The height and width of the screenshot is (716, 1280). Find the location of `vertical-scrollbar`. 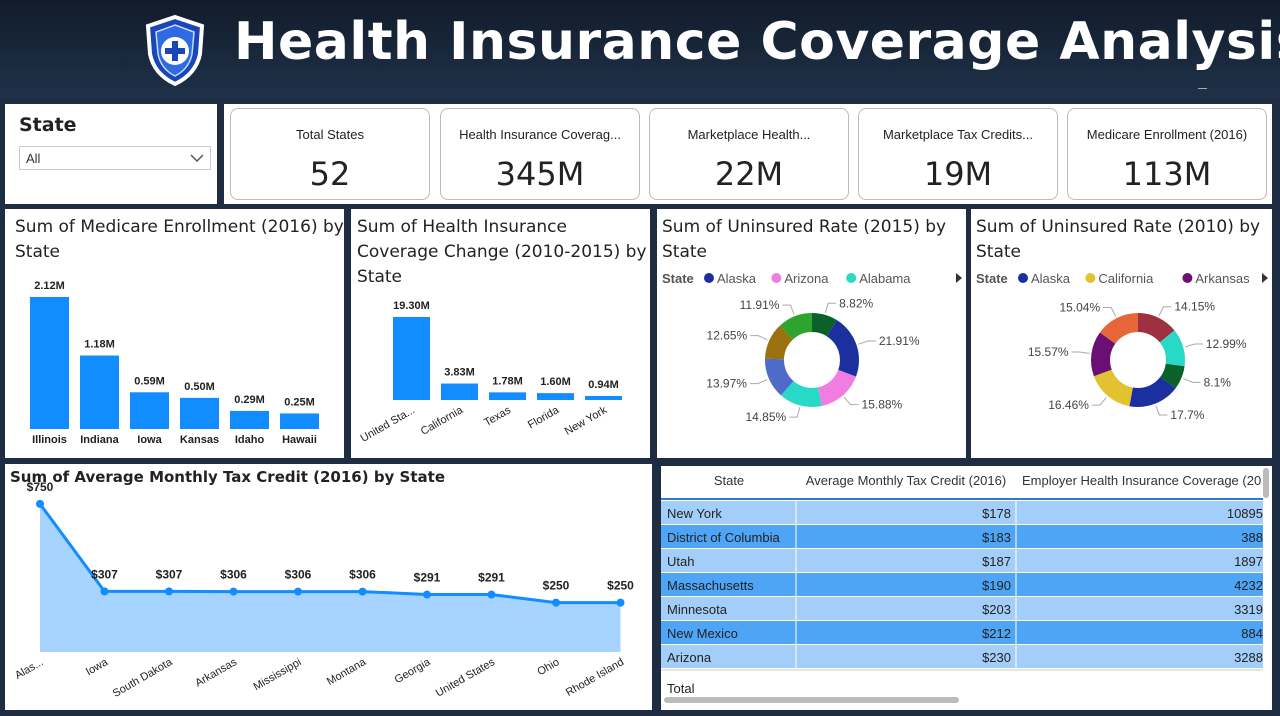

vertical-scrollbar is located at coordinates (1266, 483).